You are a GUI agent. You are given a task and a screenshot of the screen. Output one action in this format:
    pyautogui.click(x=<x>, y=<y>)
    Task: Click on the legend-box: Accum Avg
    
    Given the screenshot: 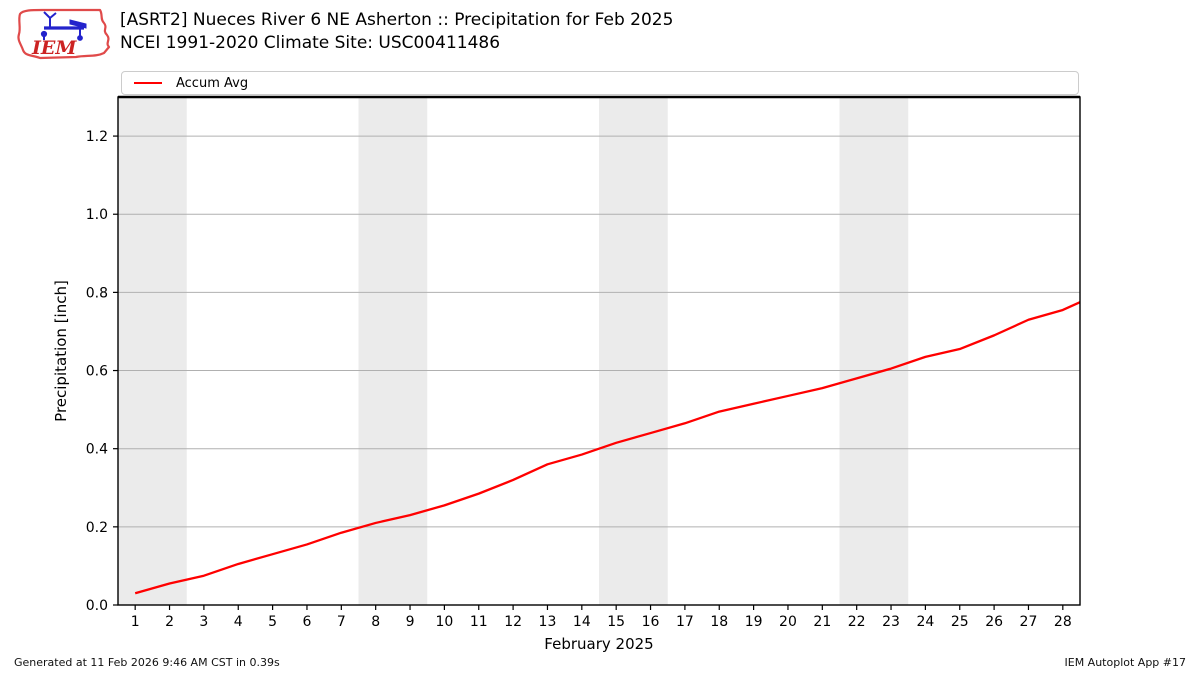 What is the action you would take?
    pyautogui.click(x=600, y=83)
    